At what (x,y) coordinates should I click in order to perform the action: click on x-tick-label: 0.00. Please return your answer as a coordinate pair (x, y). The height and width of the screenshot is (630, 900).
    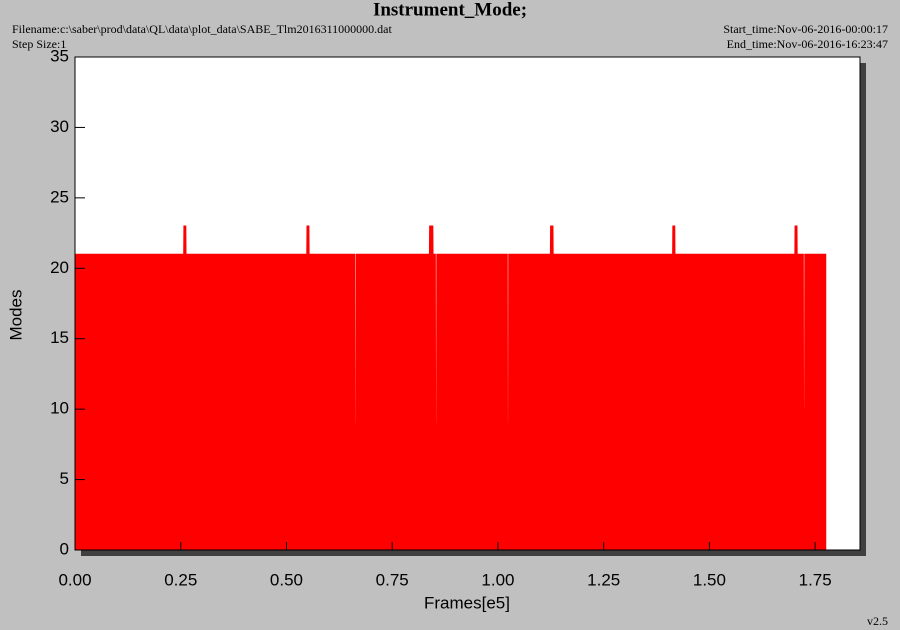
    Looking at the image, I should click on (74, 579).